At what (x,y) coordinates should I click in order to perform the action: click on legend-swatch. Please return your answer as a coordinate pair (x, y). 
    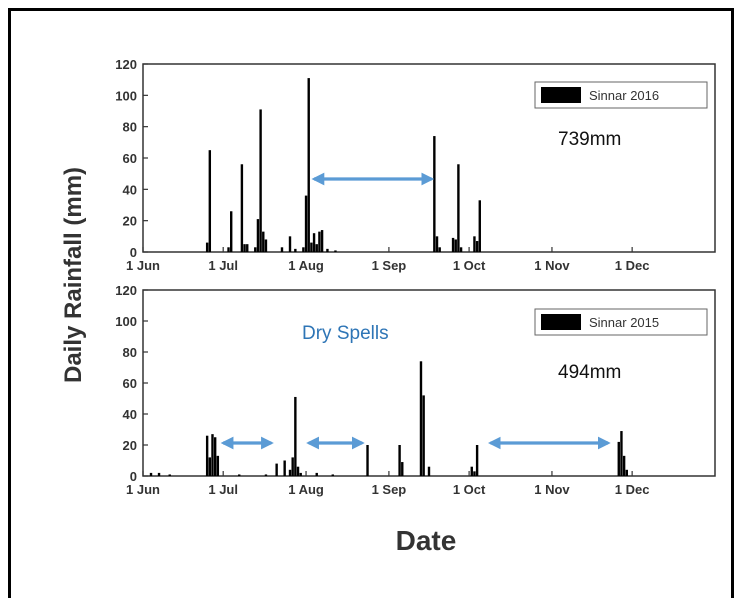
    Looking at the image, I should click on (561, 95).